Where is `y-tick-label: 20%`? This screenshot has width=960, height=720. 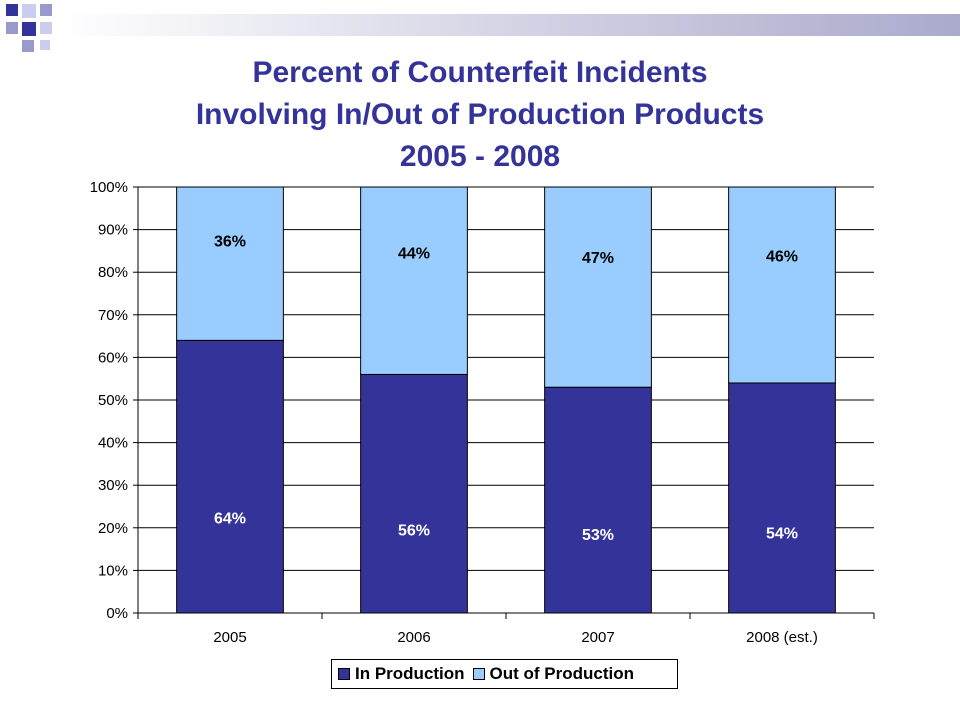 y-tick-label: 20% is located at coordinates (113, 528).